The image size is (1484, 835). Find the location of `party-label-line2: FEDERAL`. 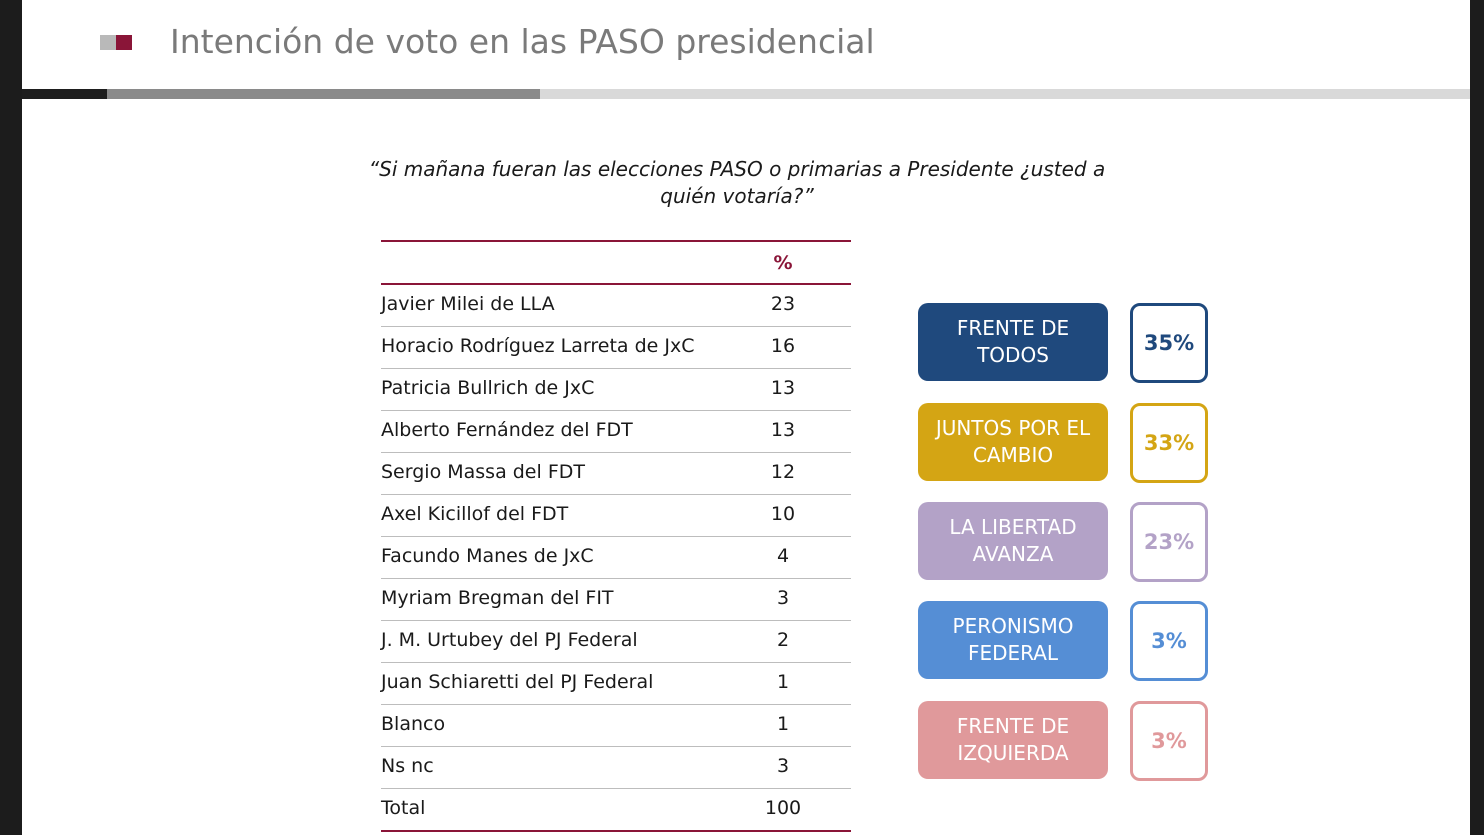

party-label-line2: FEDERAL is located at coordinates (1013, 653).